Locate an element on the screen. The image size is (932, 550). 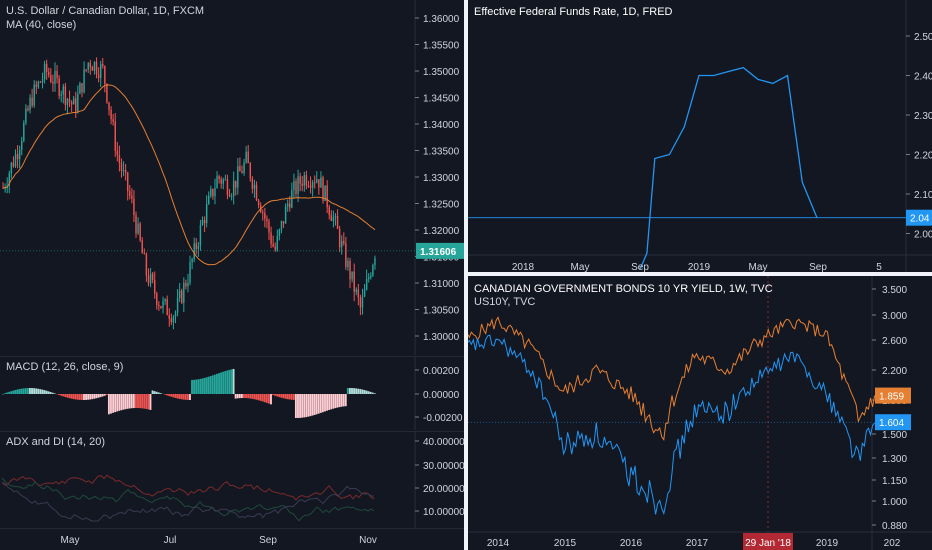
adx-line is located at coordinates (188, 487).